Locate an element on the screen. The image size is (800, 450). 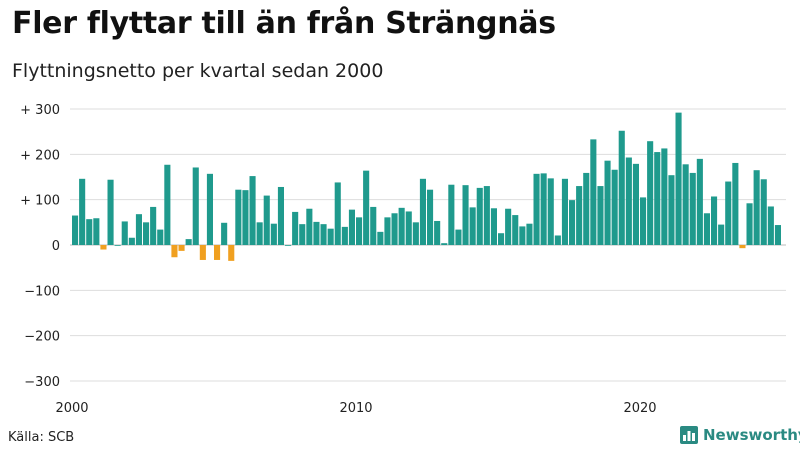
bar-chart-icon is located at coordinates (689, 435).